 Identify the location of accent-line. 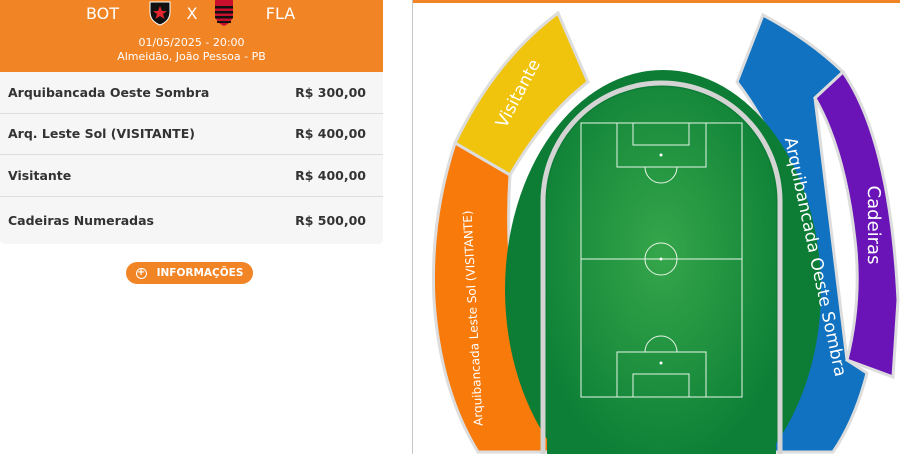
(656, 1).